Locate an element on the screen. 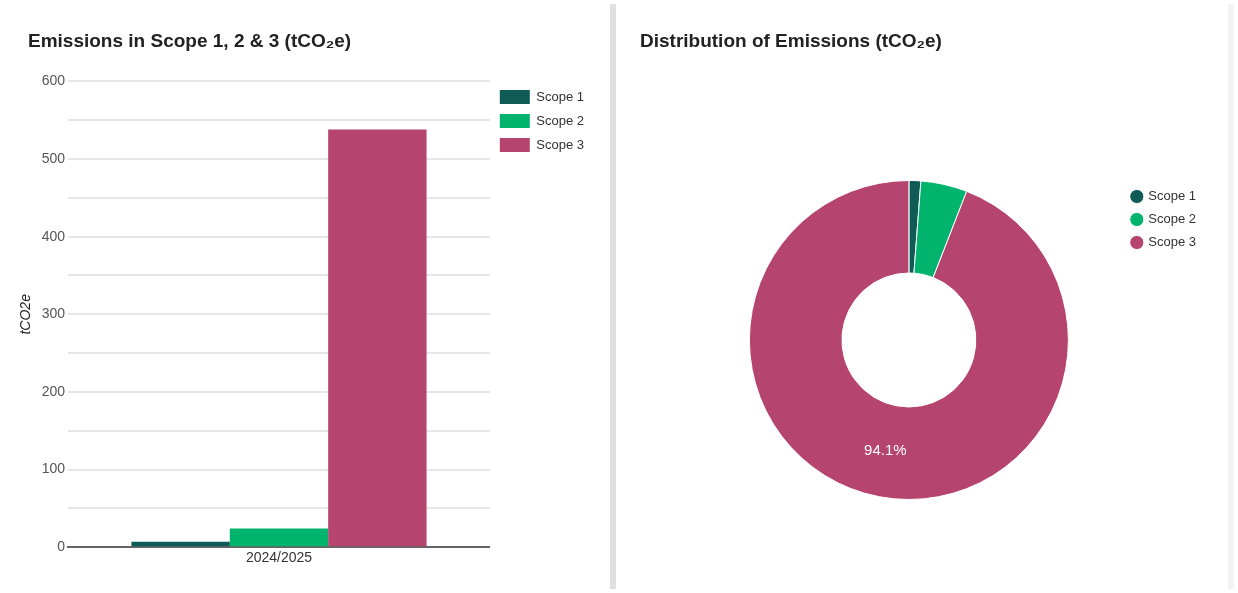 The image size is (1238, 593). y-tick-label: 600 is located at coordinates (53, 80).